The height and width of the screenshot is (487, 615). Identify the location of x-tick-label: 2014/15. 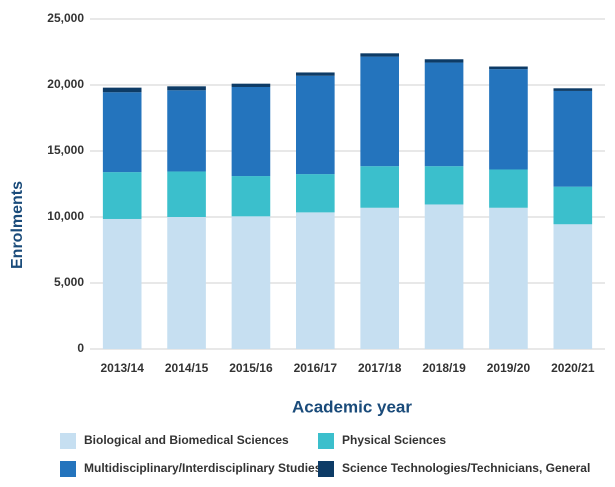
(187, 368).